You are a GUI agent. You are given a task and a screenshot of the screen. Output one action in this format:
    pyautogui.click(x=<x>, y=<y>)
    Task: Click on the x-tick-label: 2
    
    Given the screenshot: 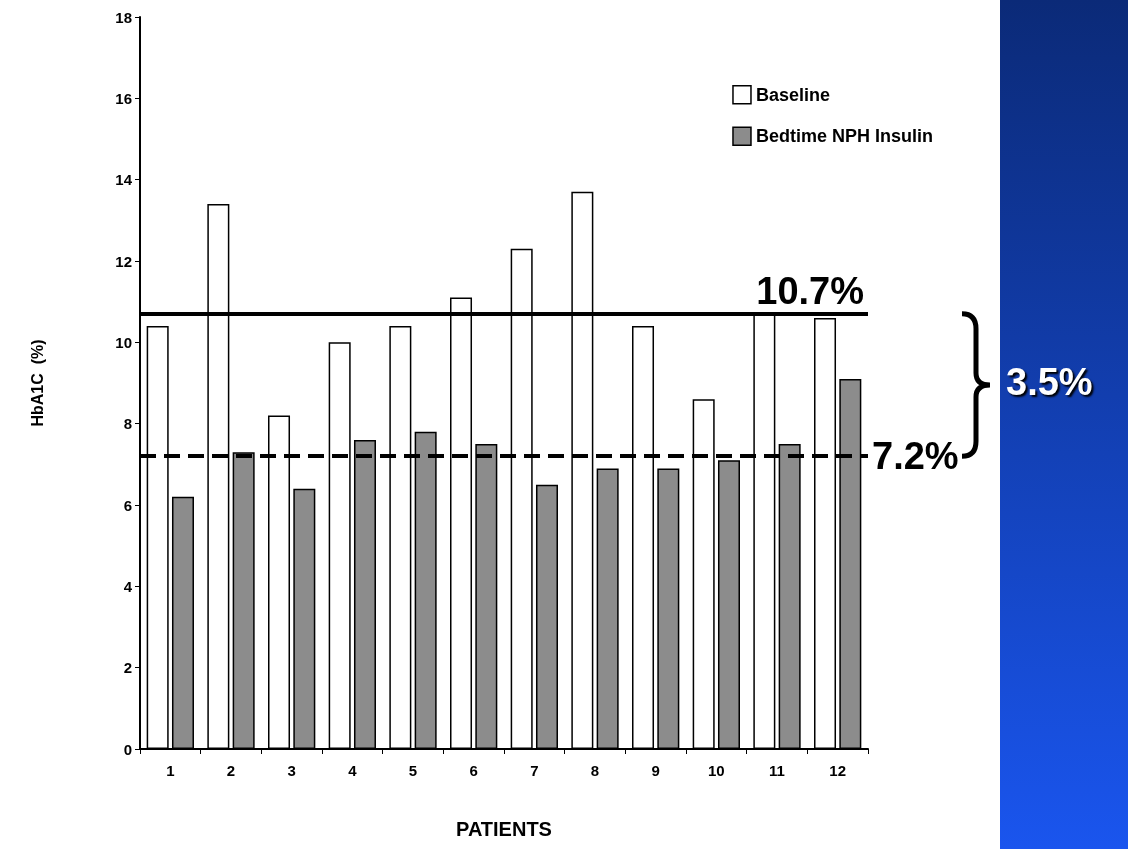 What is the action you would take?
    pyautogui.click(x=231, y=770)
    